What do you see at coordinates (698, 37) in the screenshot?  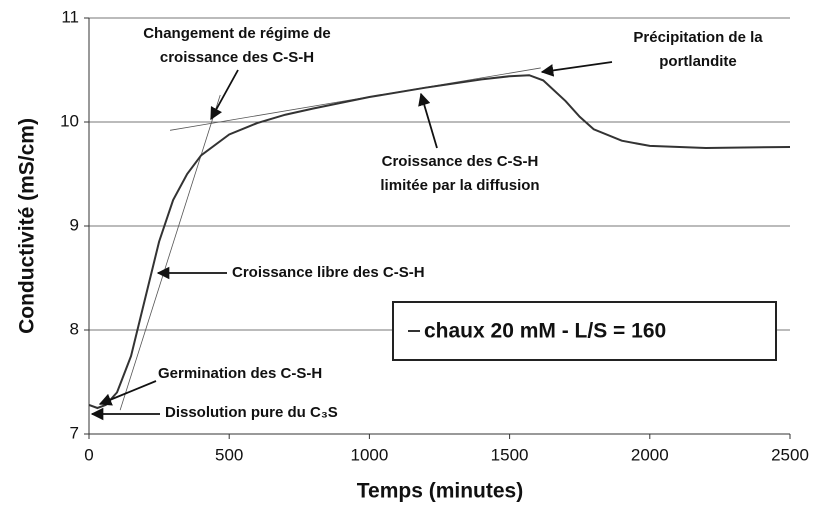 I see `annotation: Précipitation de la` at bounding box center [698, 37].